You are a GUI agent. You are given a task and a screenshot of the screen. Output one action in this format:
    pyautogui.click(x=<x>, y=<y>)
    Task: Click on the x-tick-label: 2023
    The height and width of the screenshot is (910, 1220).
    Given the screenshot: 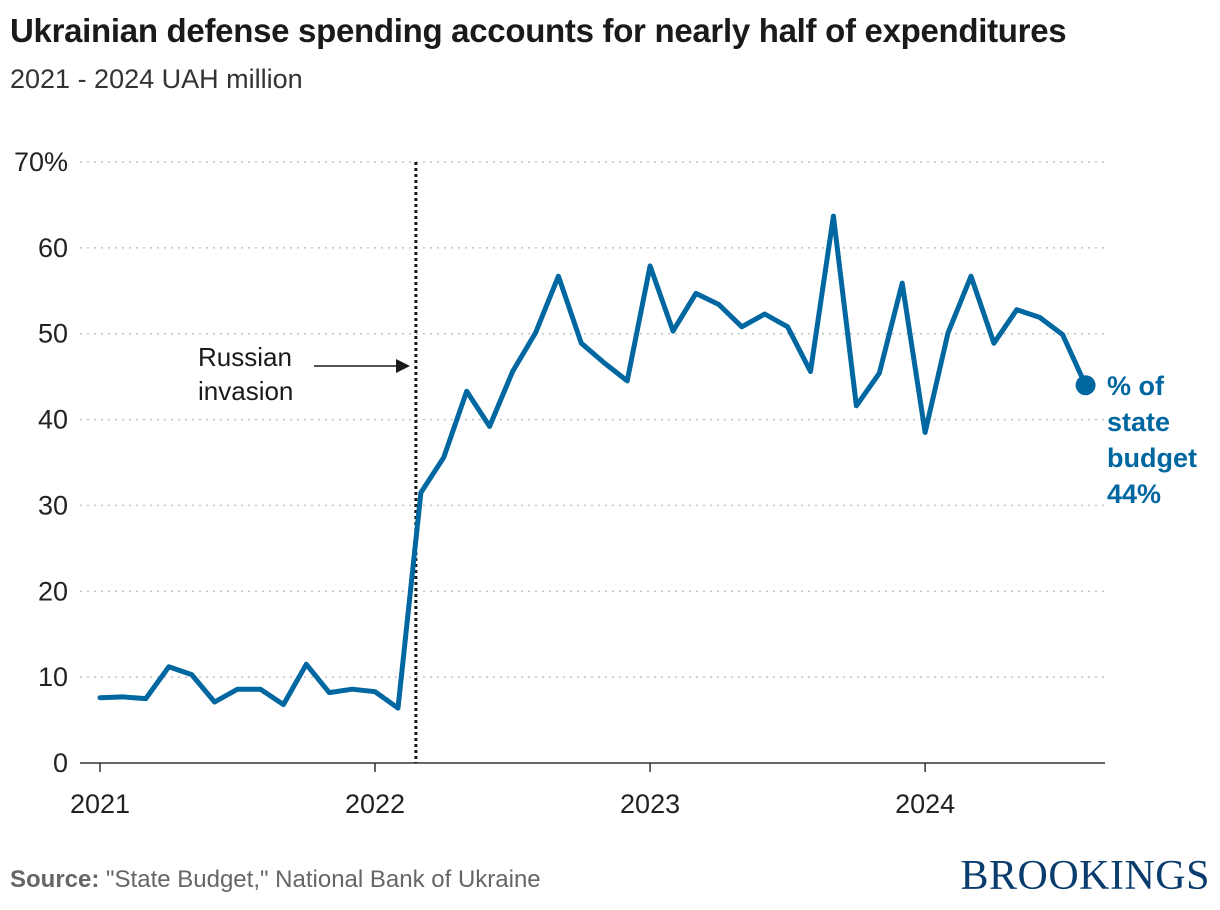 What is the action you would take?
    pyautogui.click(x=650, y=804)
    